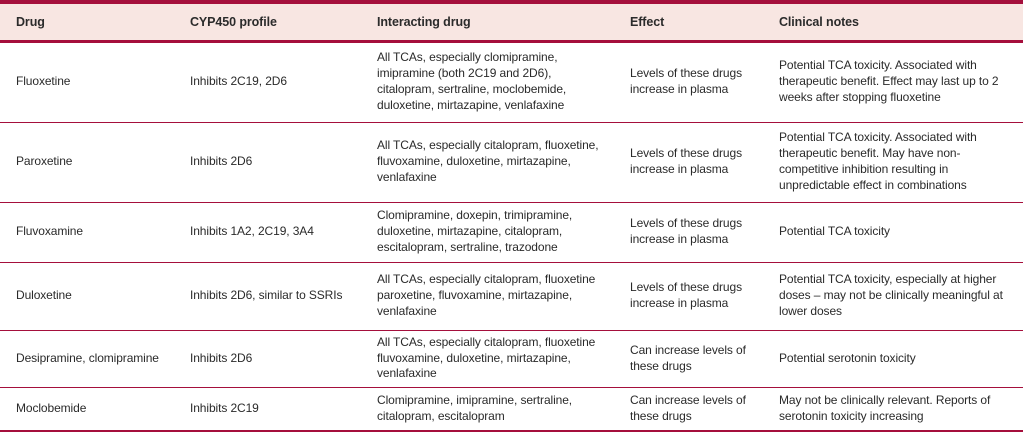 This screenshot has width=1023, height=435. What do you see at coordinates (834, 231) in the screenshot?
I see `cell-clinical-notes: Potential TCA toxicity` at bounding box center [834, 231].